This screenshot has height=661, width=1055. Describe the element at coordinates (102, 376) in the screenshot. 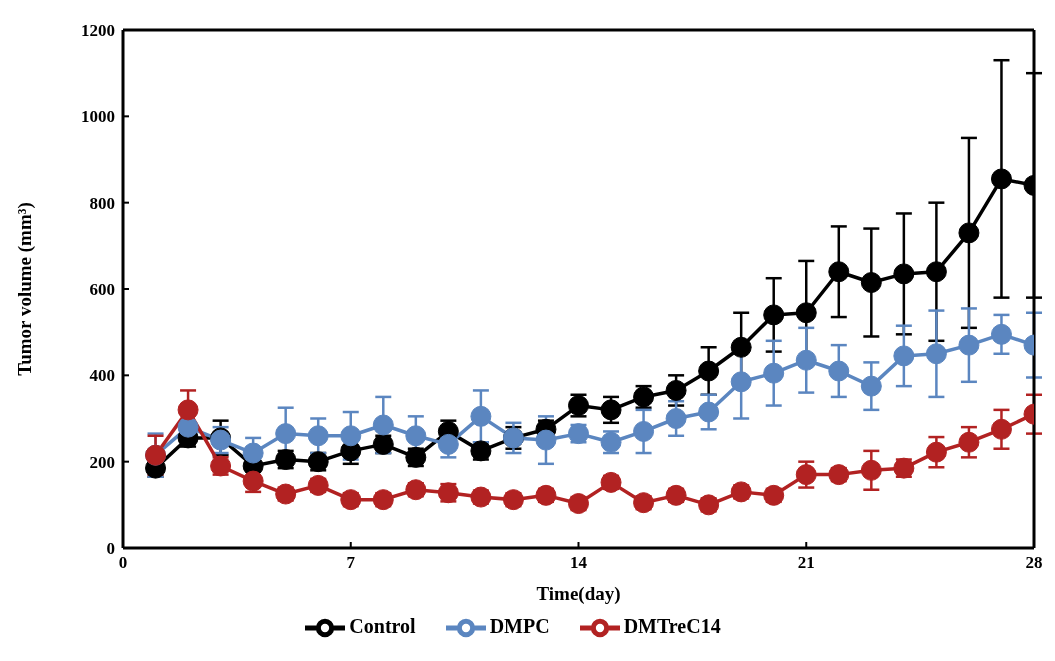

I see `y-tick-label: 400` at that location.